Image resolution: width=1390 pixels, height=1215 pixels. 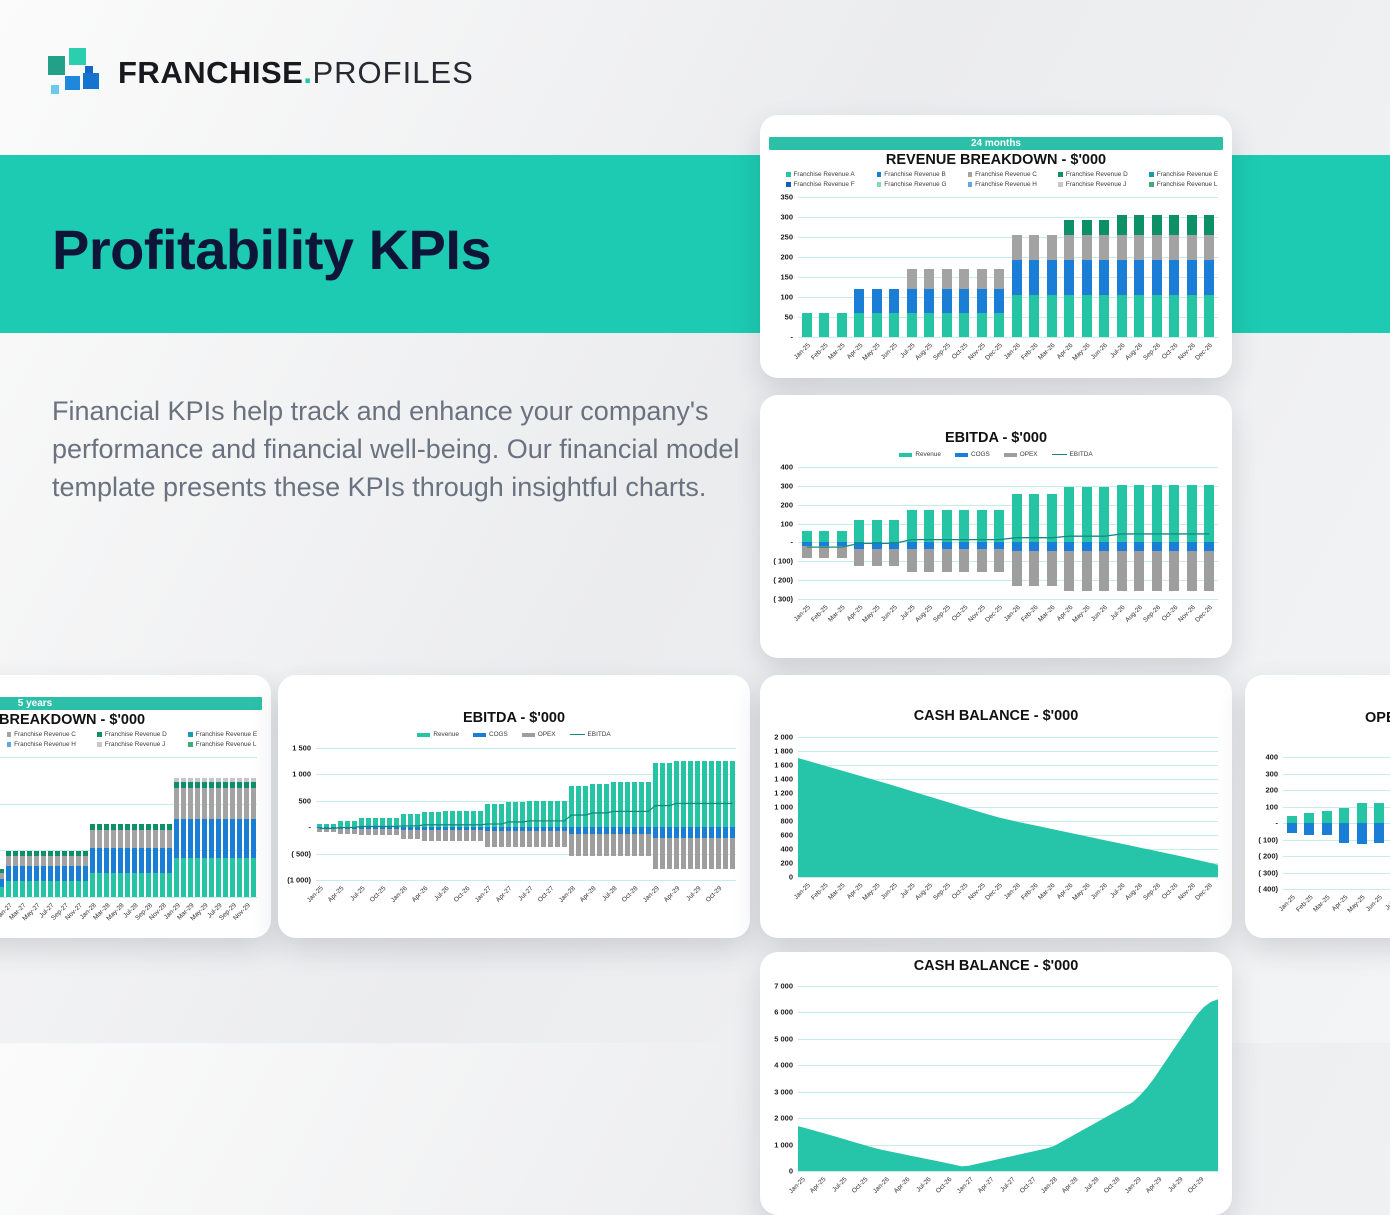 I want to click on legend-item: Franchise Revenue J, so click(x=125, y=744).